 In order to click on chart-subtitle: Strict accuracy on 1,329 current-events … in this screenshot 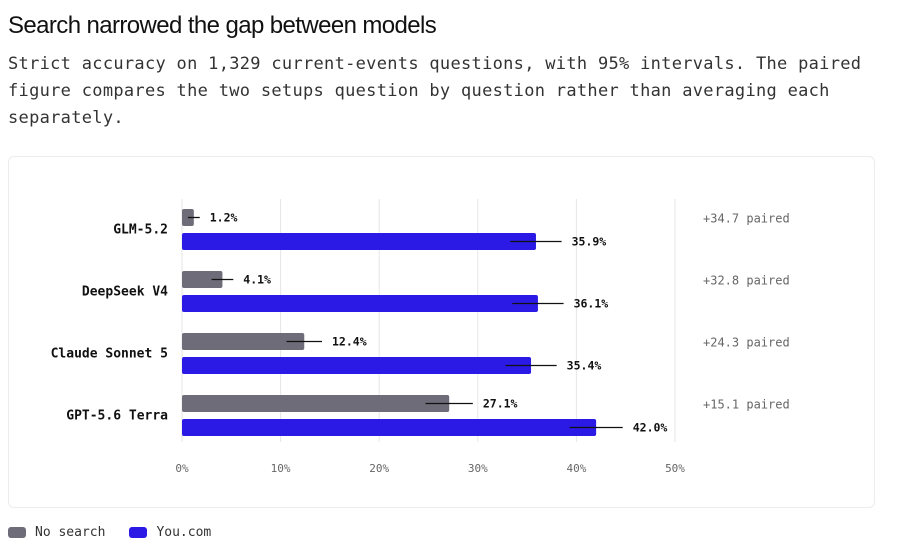, I will do `click(435, 91)`.